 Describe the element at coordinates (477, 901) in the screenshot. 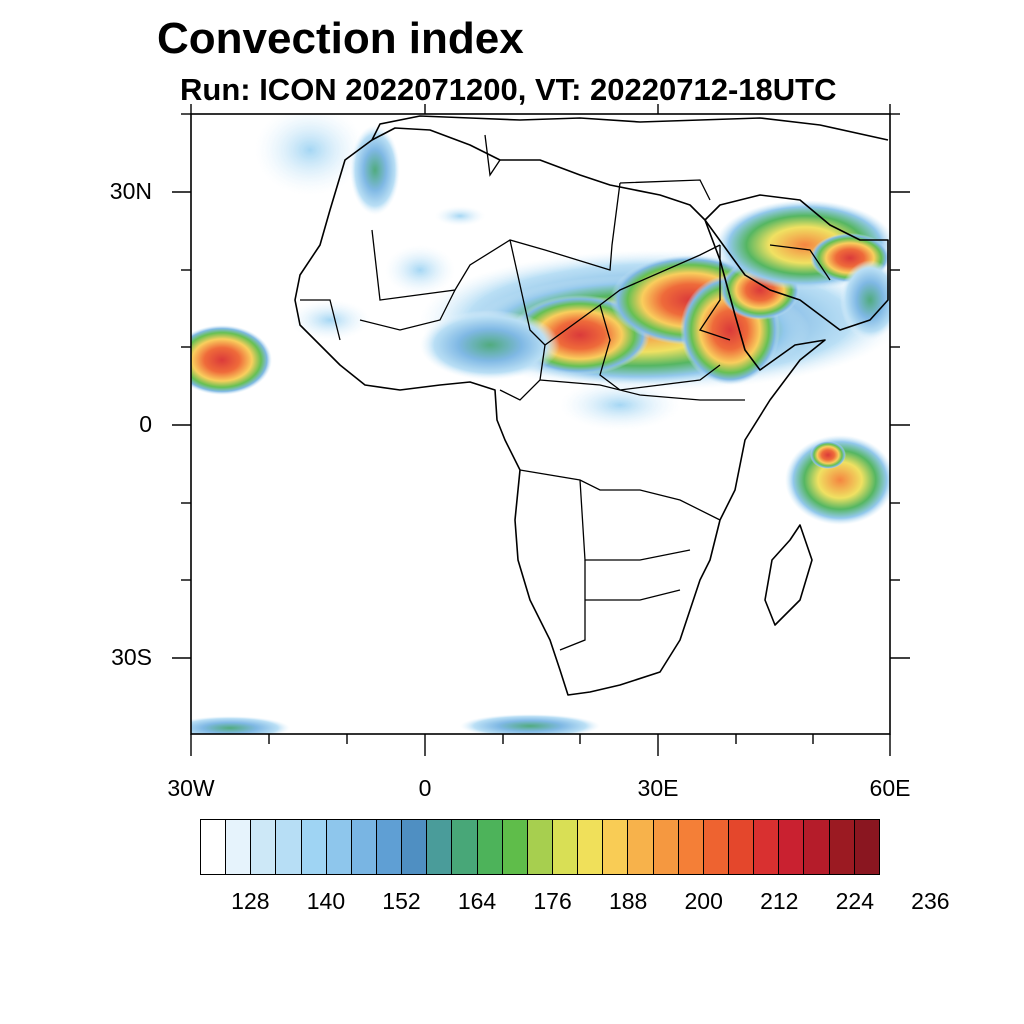

I see `colorbar-label: 164` at that location.